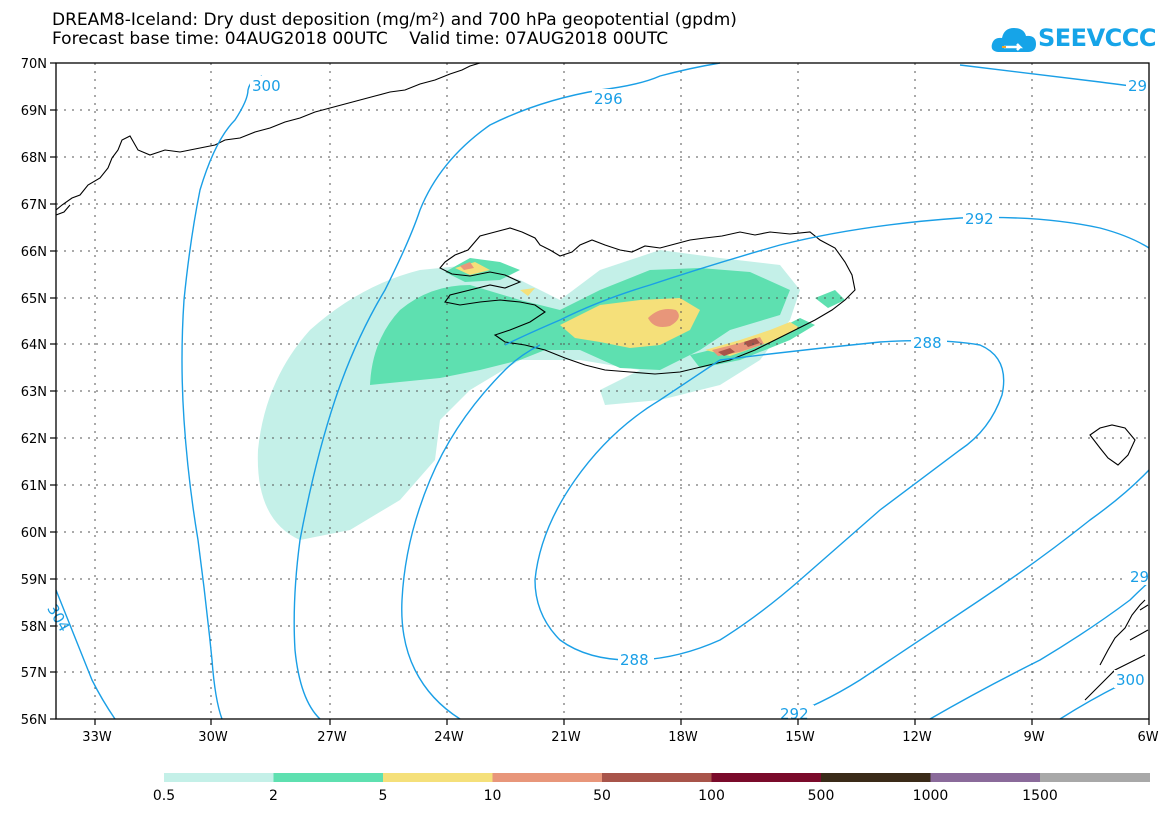  What do you see at coordinates (1033, 737) in the screenshot?
I see `lon-label: 9W` at bounding box center [1033, 737].